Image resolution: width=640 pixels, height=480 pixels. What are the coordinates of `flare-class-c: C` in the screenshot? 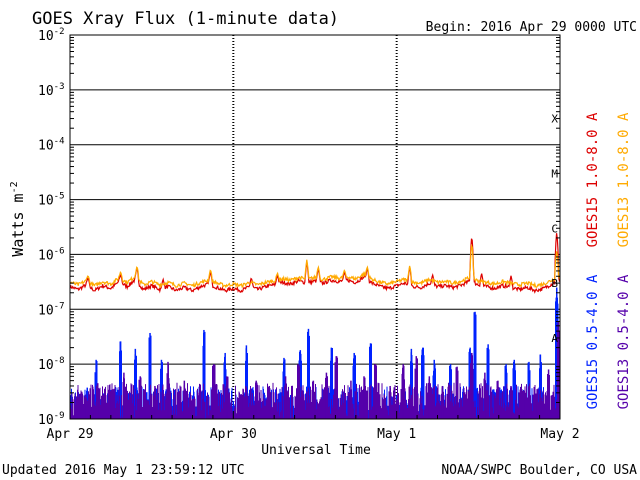 It's located at (554, 228).